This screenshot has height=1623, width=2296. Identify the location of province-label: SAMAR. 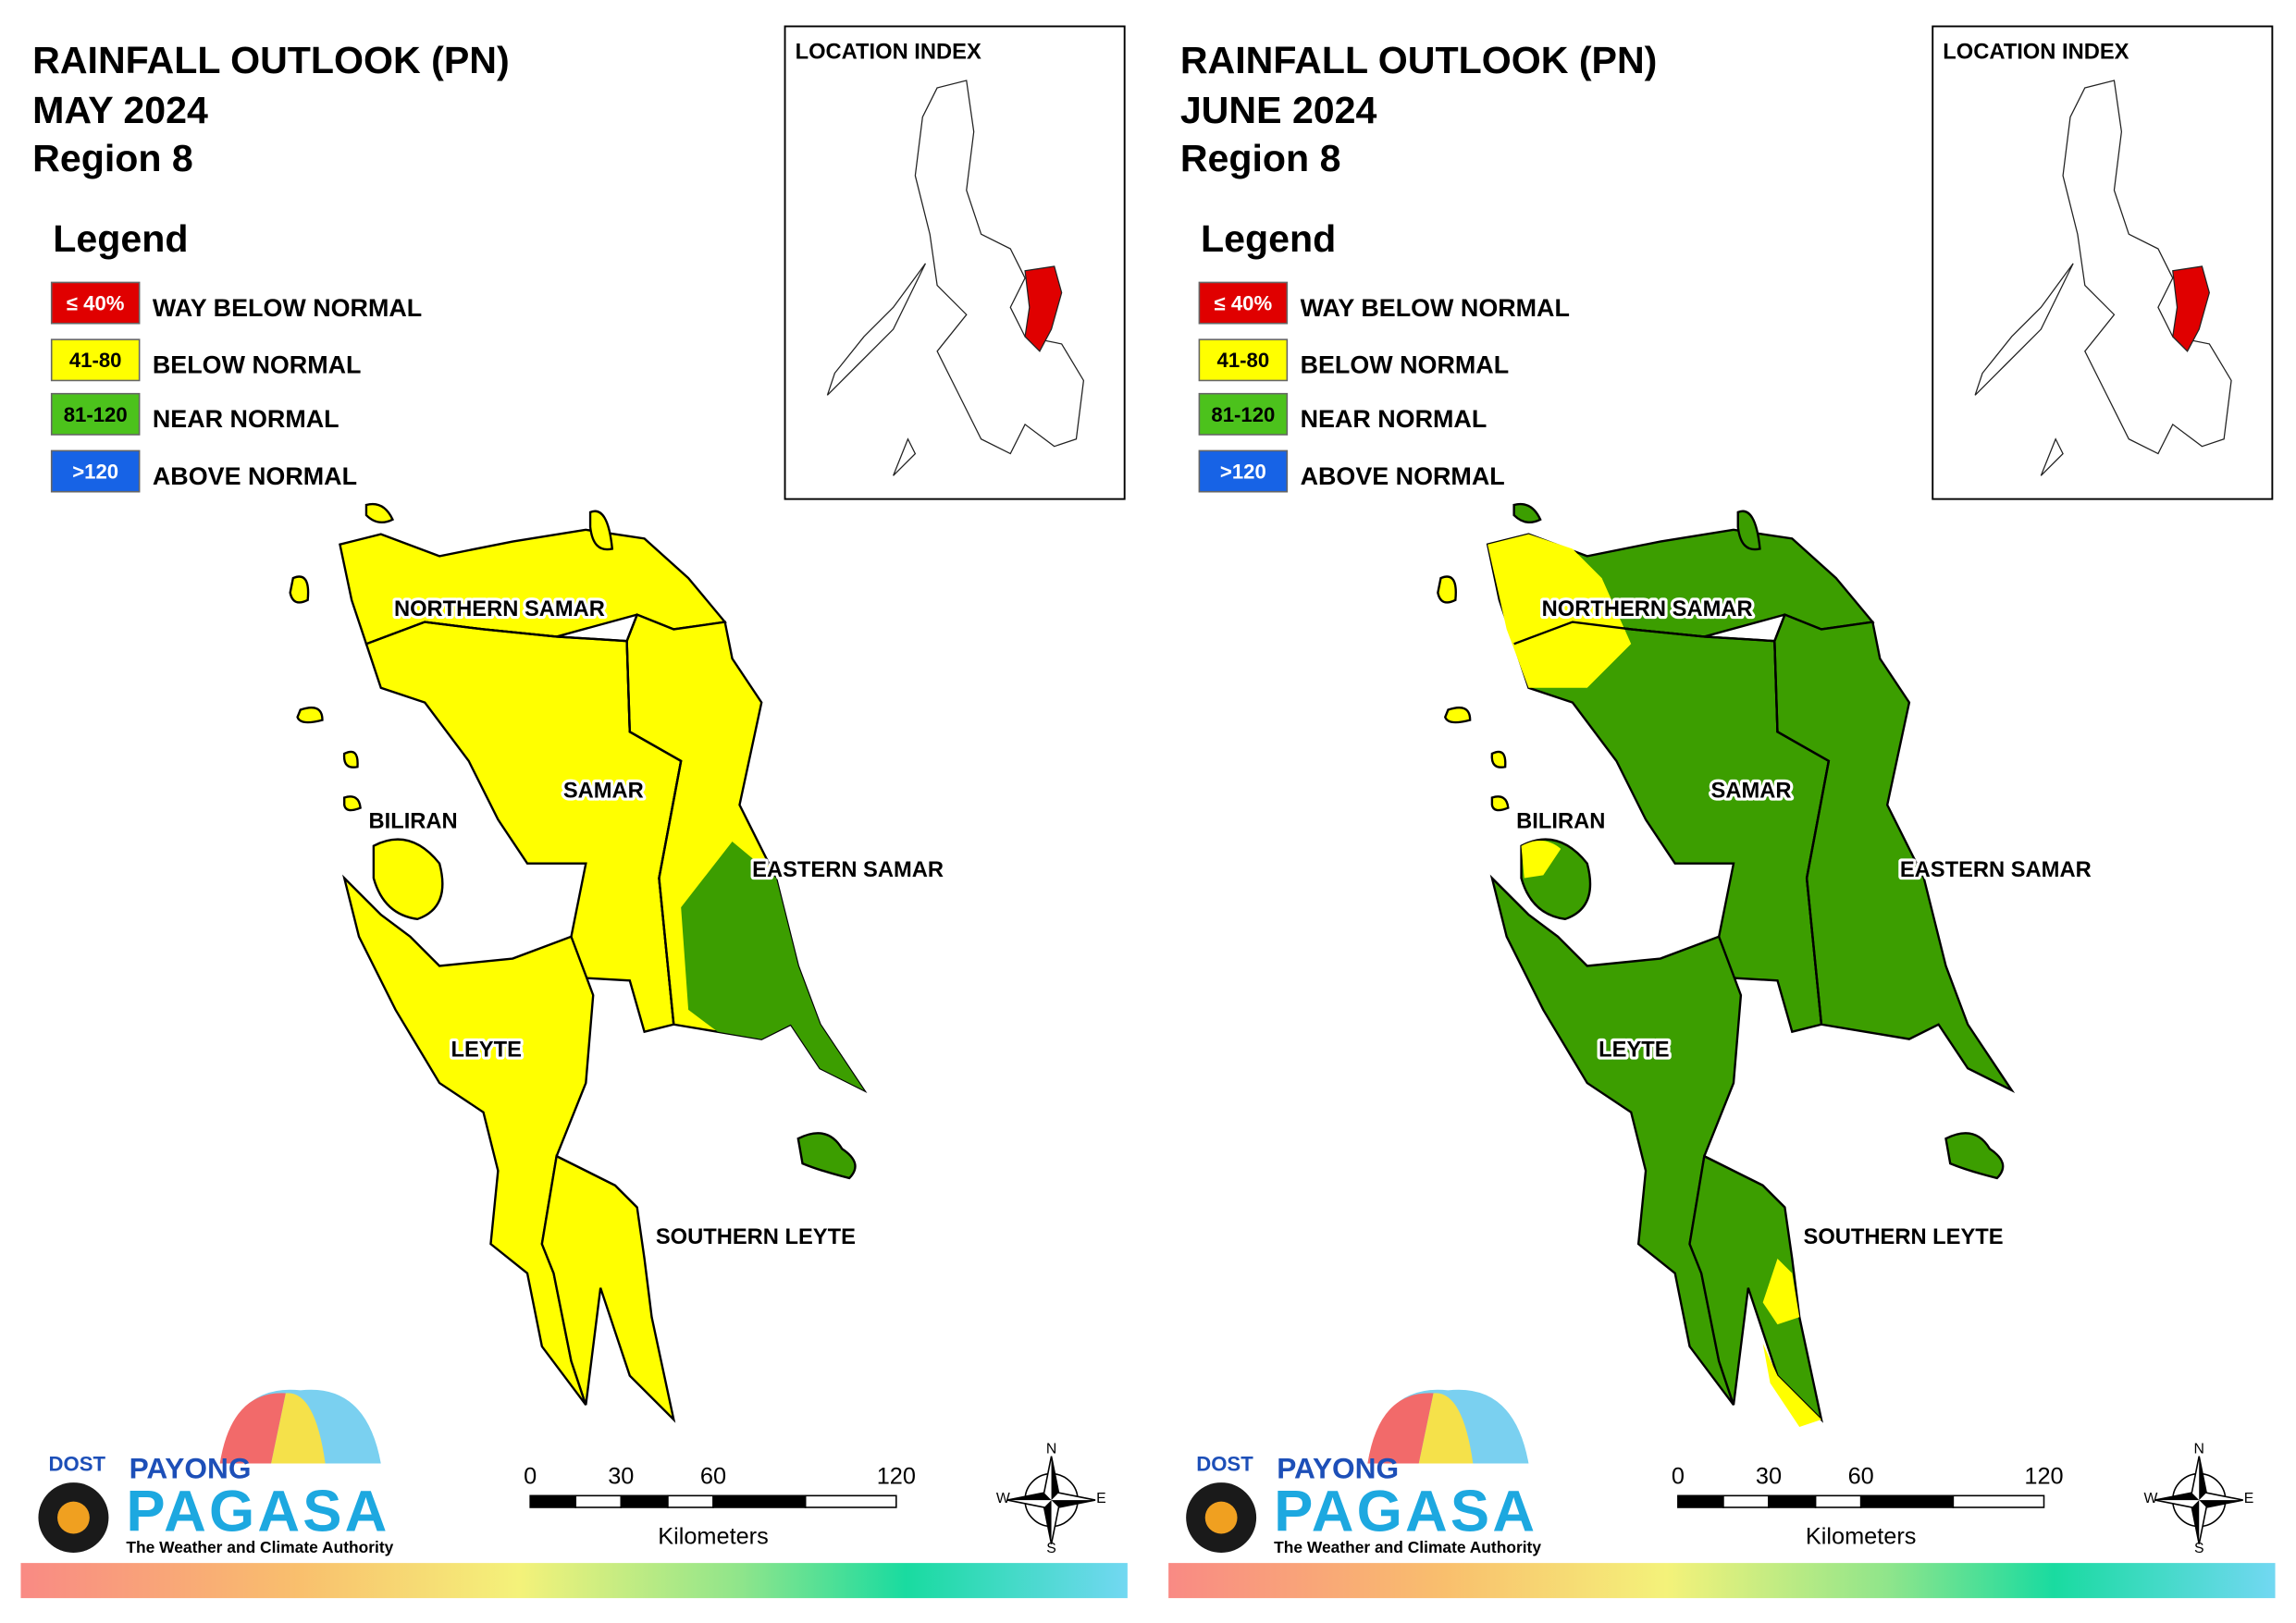
(603, 791).